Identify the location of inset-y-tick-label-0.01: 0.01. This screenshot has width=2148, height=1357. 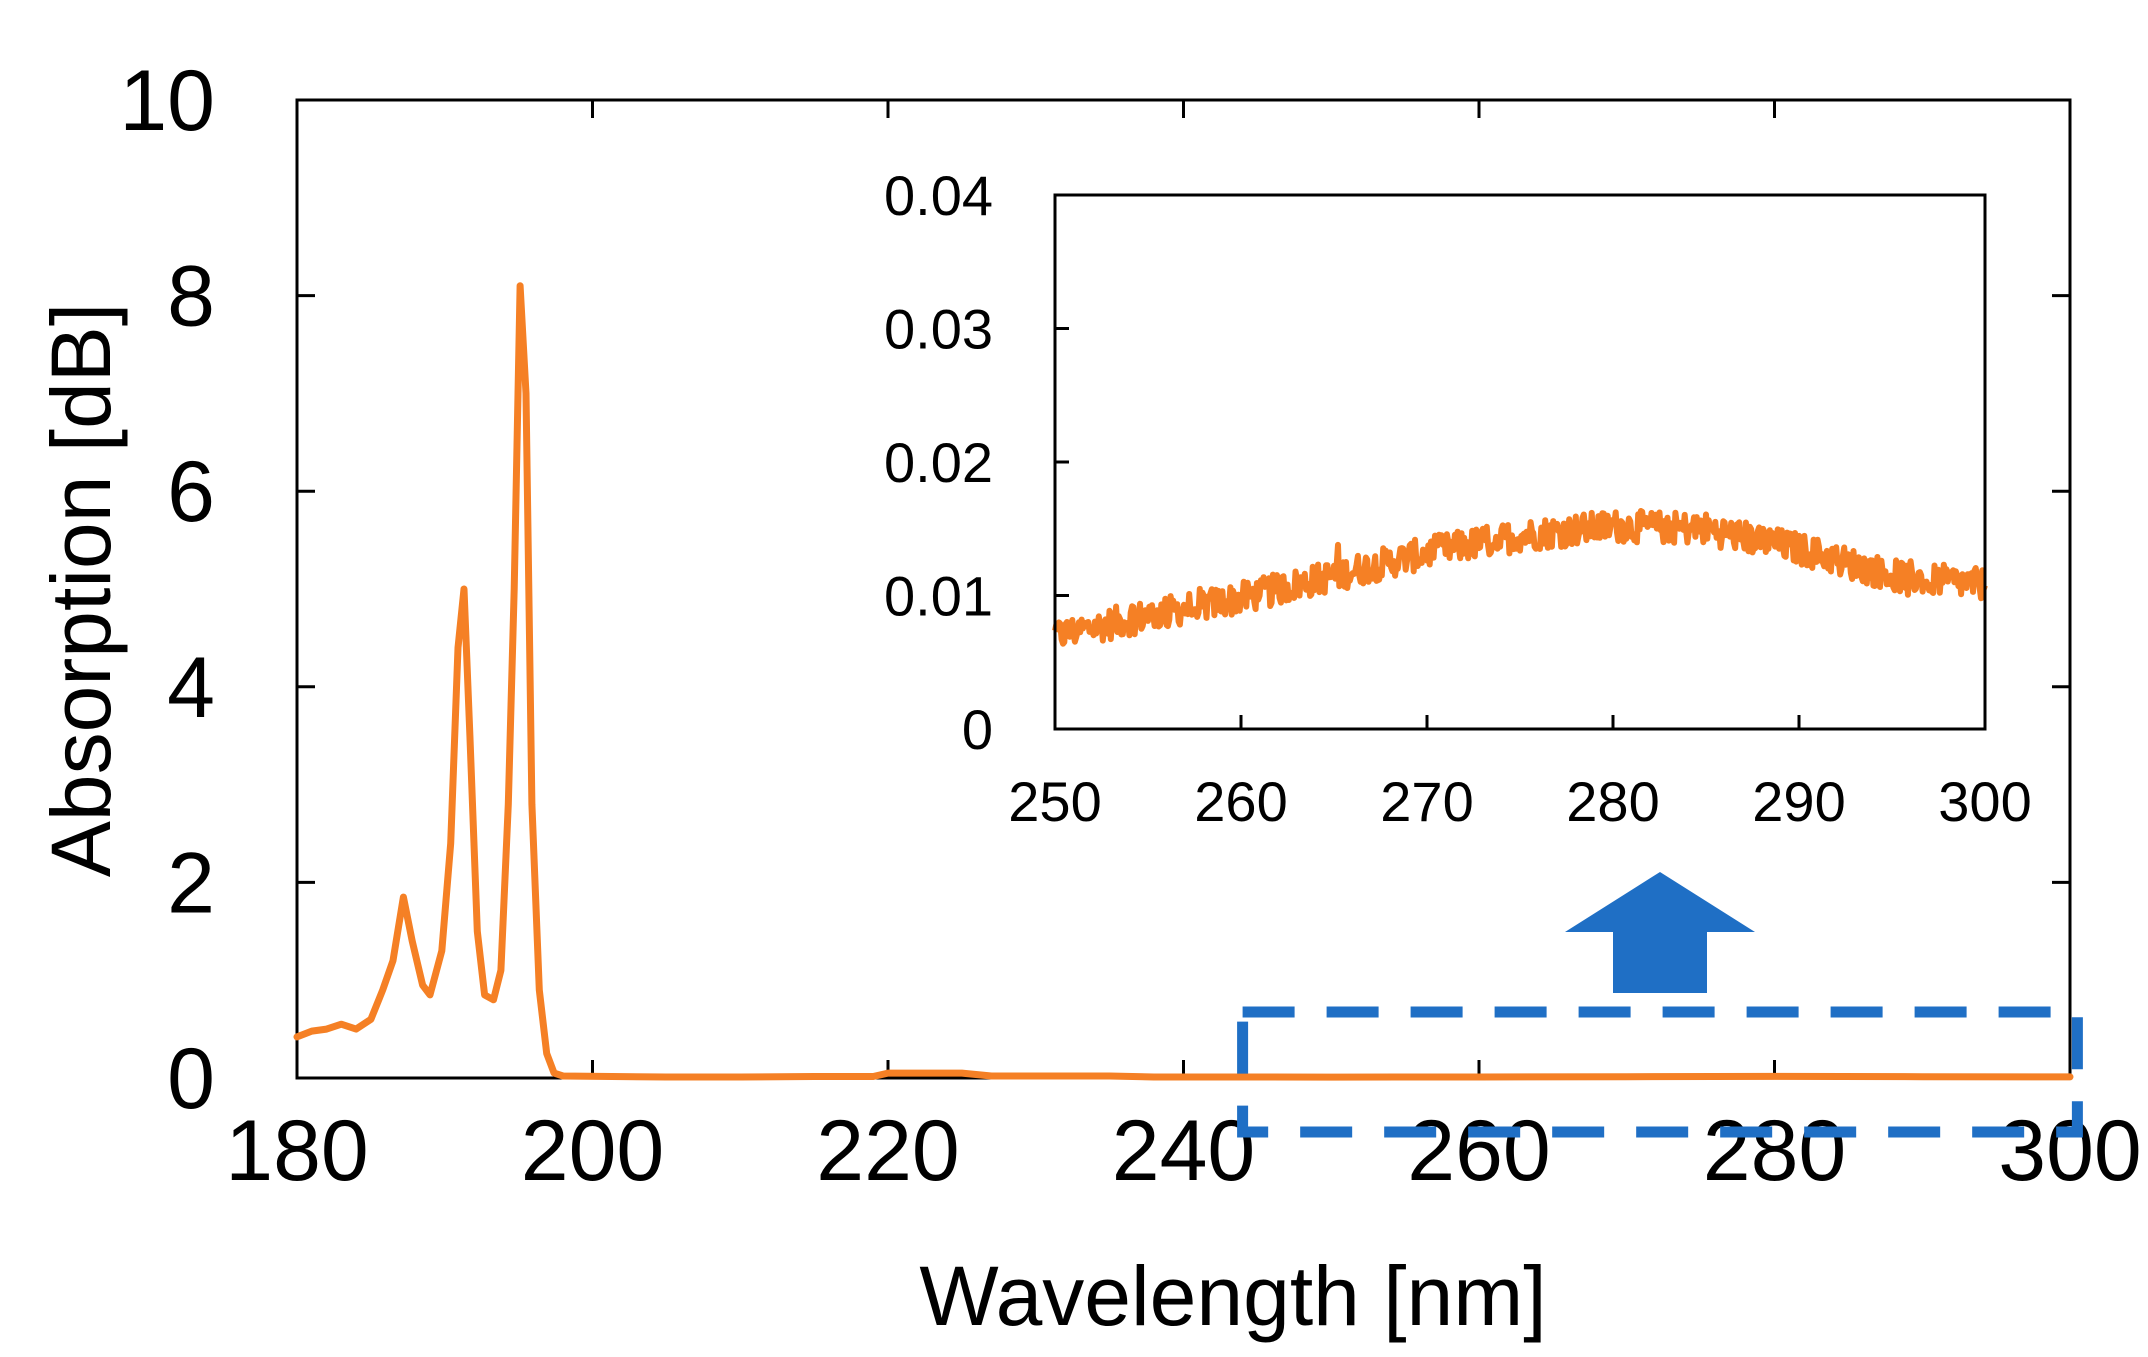
(938, 596).